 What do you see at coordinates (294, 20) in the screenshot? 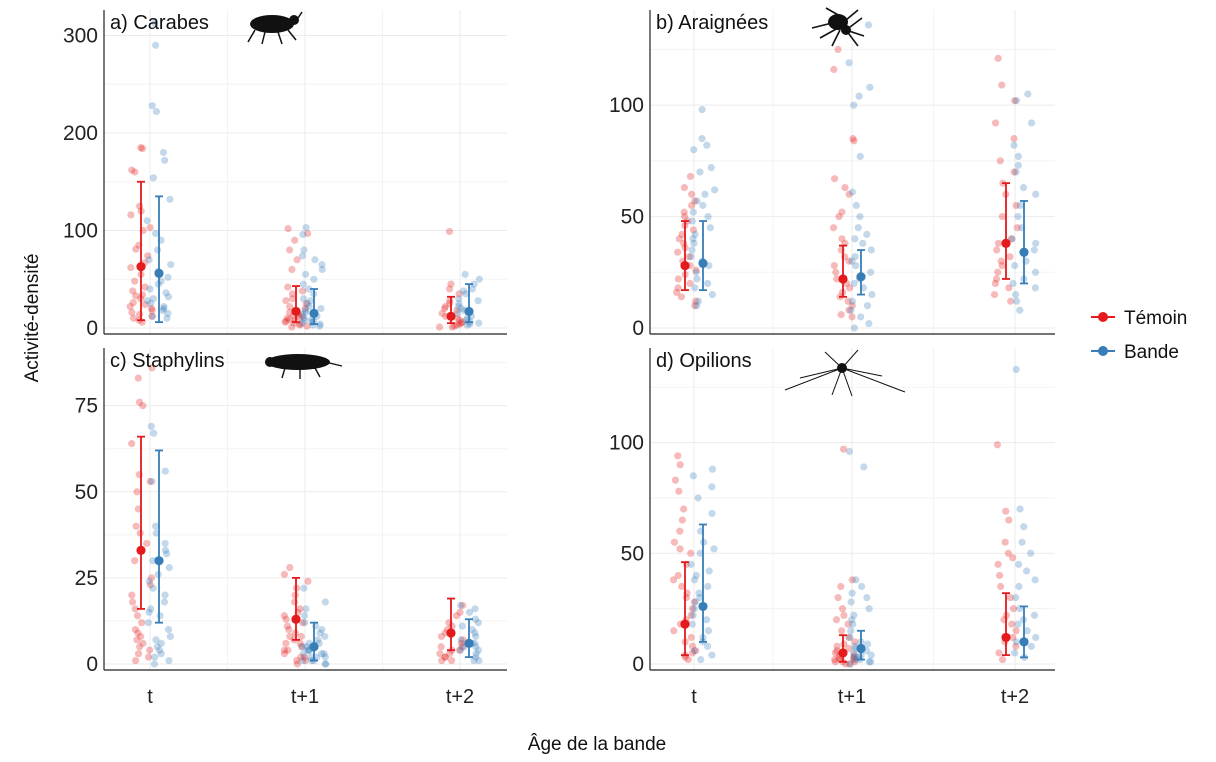
I see `beetle-head` at bounding box center [294, 20].